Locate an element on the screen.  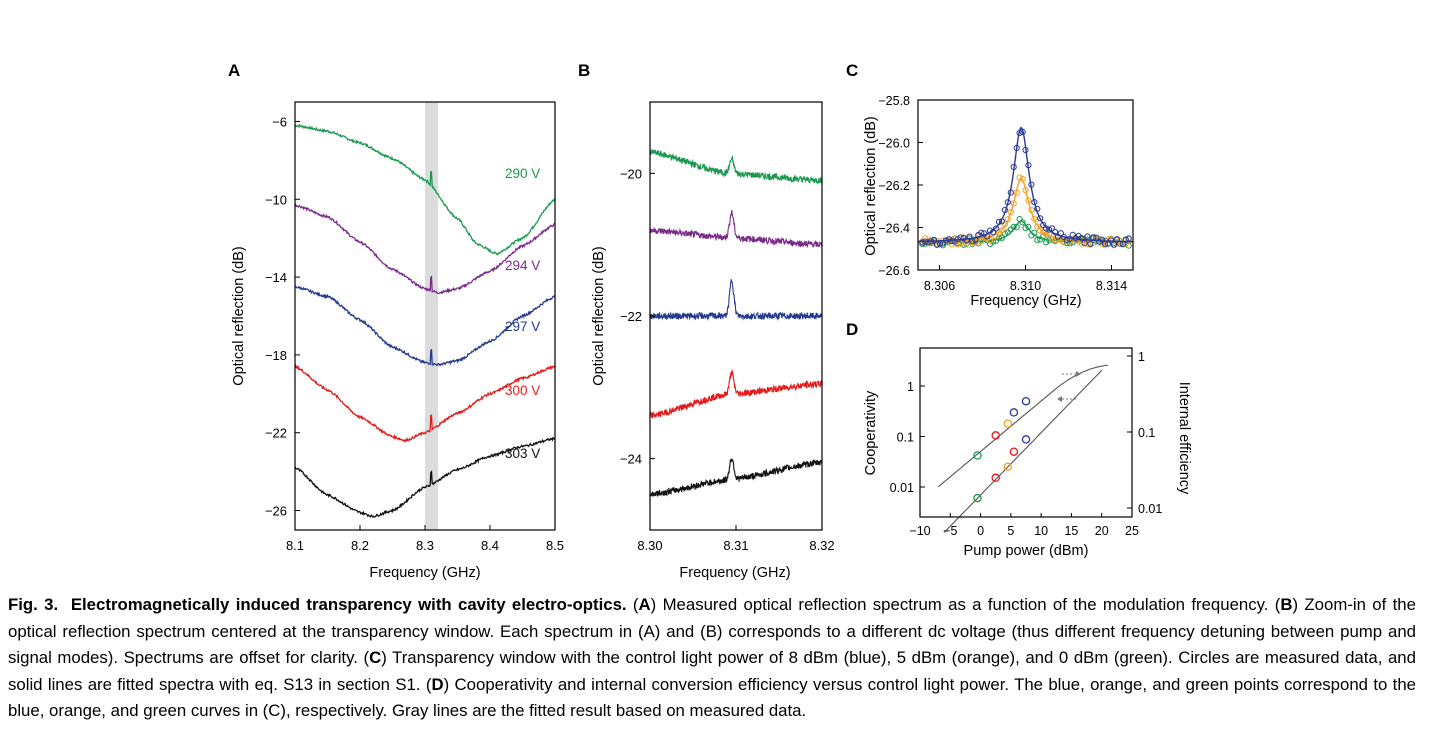
panel-c-xtick-label: 8.310 is located at coordinates (1025, 286).